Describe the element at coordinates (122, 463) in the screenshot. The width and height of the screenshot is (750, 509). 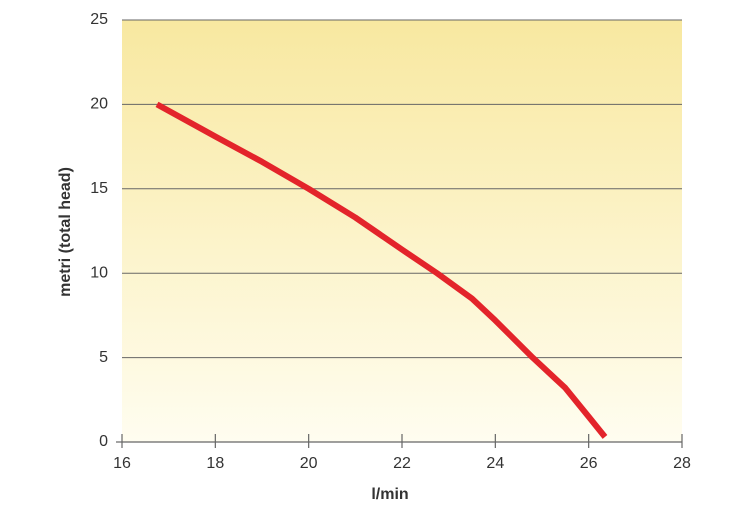
I see `x-tick-label: 16` at that location.